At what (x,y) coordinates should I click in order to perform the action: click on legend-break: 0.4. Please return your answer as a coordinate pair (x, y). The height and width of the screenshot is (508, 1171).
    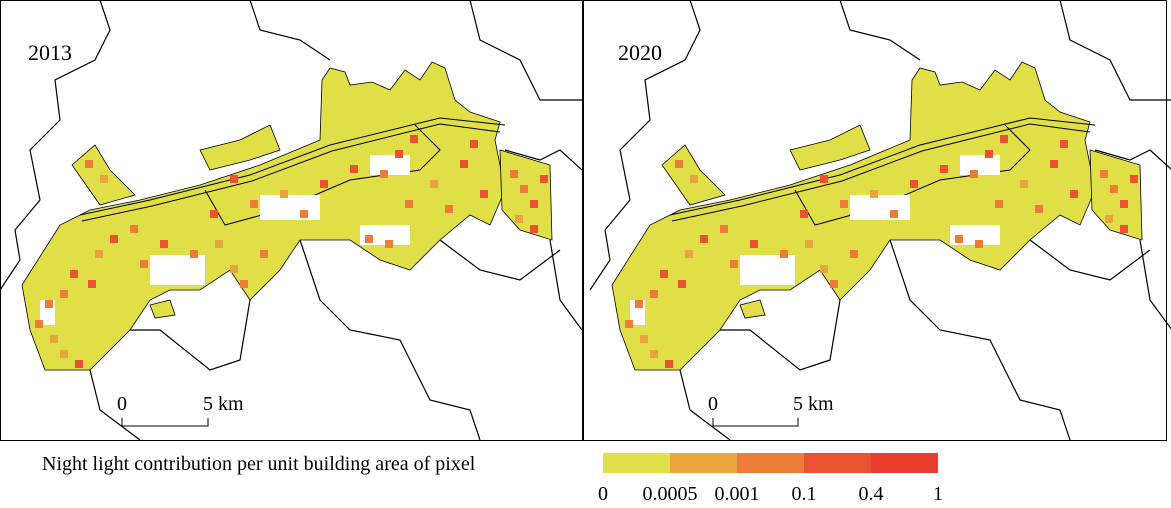
    Looking at the image, I should click on (871, 493).